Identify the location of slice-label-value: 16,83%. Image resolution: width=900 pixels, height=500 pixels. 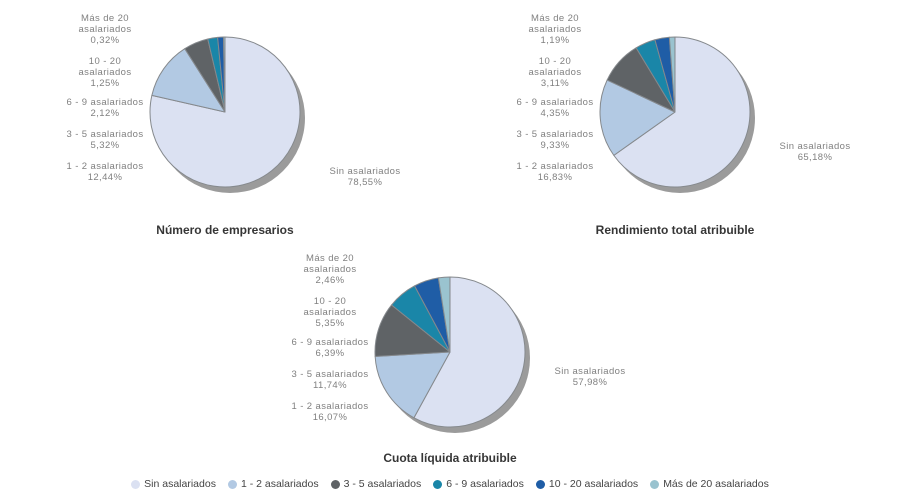
(555, 177).